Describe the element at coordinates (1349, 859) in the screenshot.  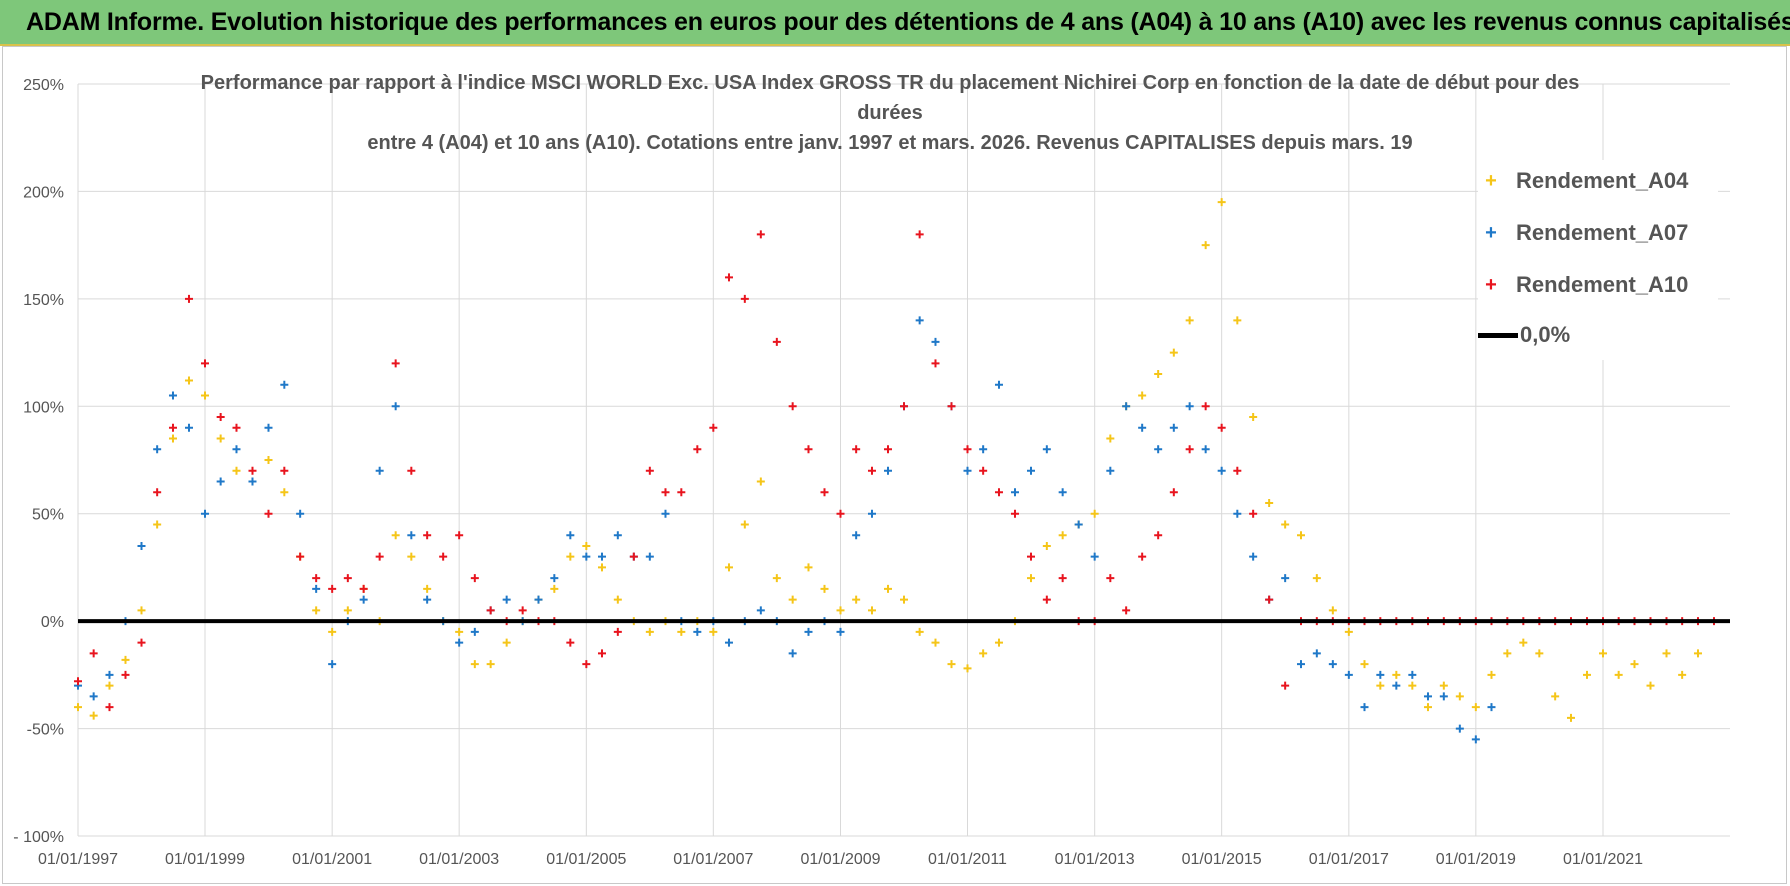
I see `x-tick-label: 01/01/2017` at that location.